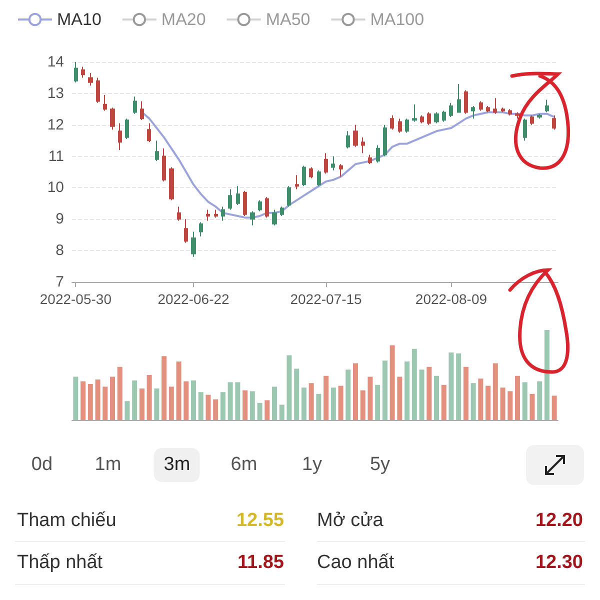 Image resolution: width=600 pixels, height=600 pixels. I want to click on text: 5y, so click(380, 465).